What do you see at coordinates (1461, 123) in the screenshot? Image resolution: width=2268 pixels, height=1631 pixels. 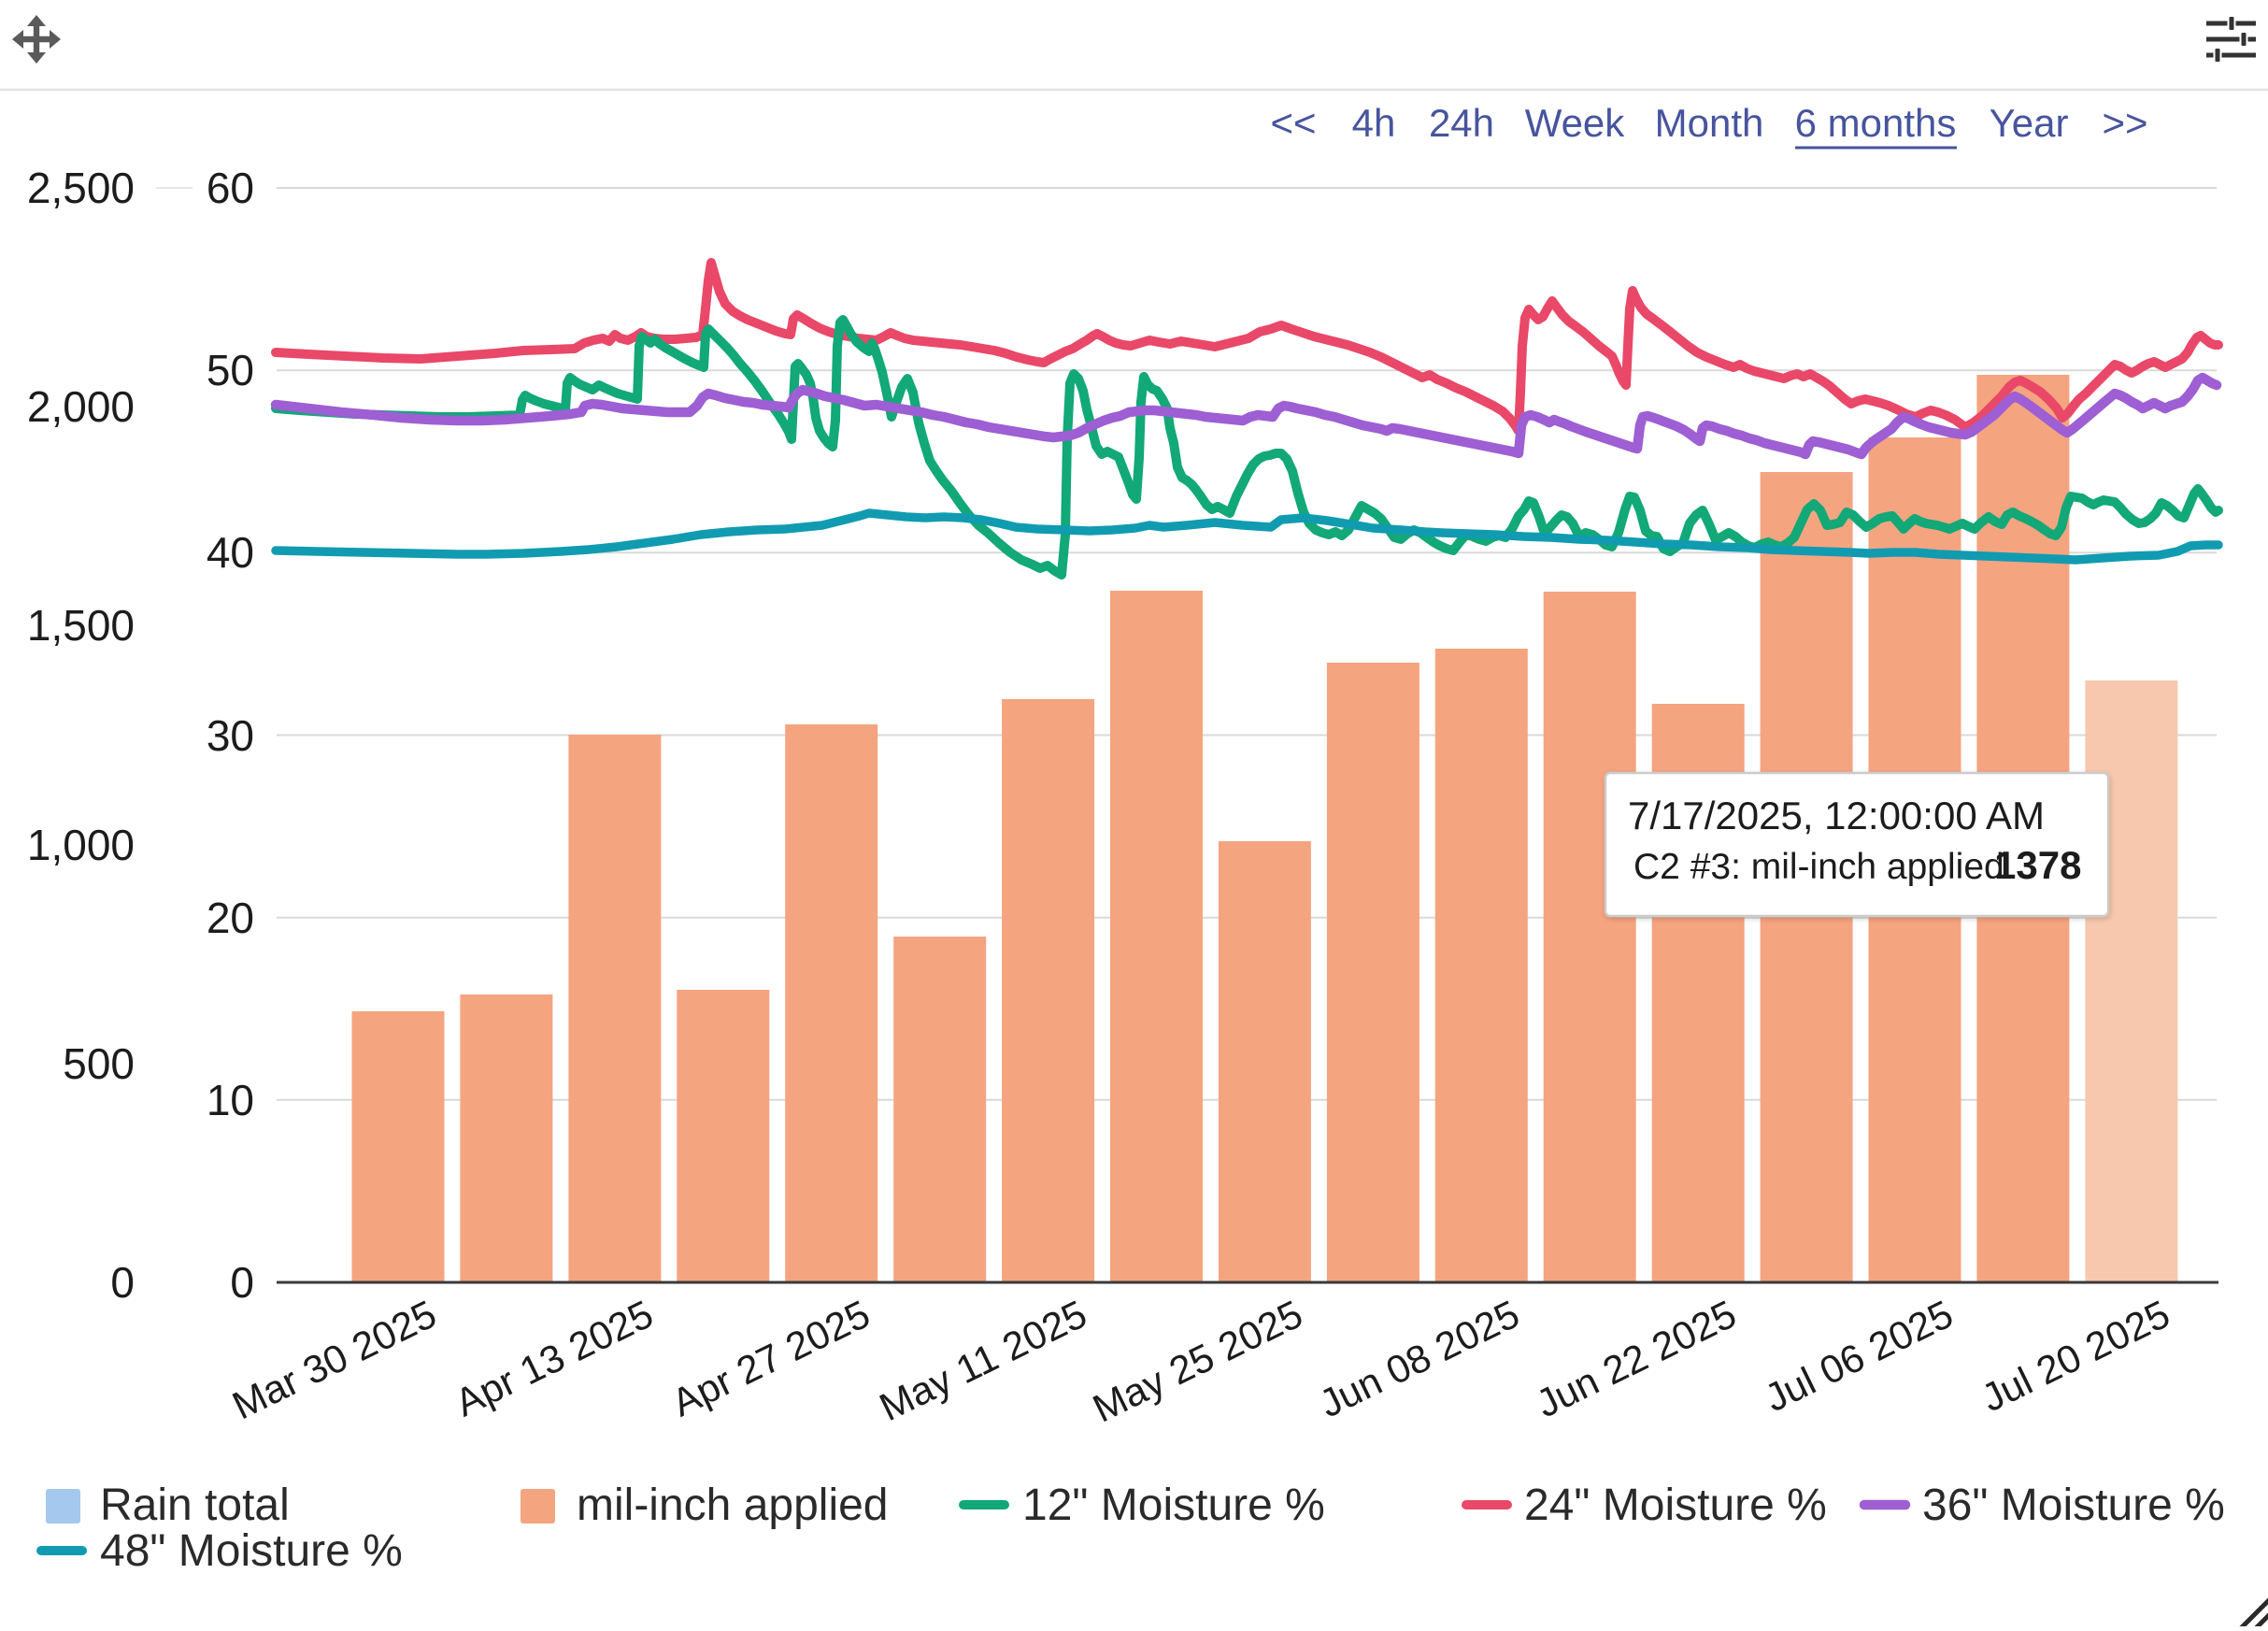 I see `svg-text: 24h` at bounding box center [1461, 123].